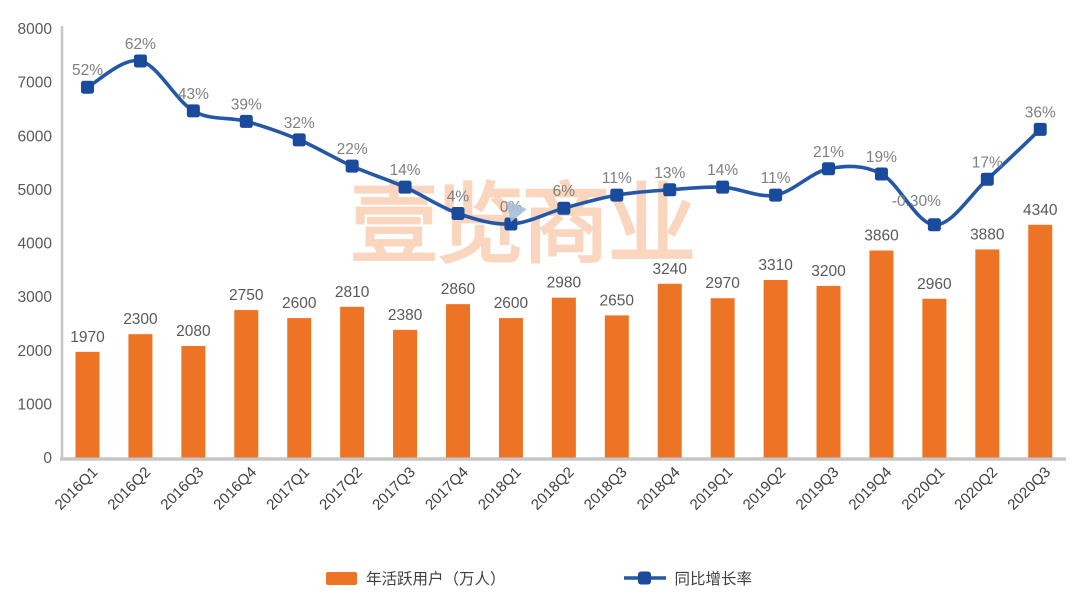 The image size is (1078, 604). I want to click on x-axis-label: 2018Q4, so click(659, 489).